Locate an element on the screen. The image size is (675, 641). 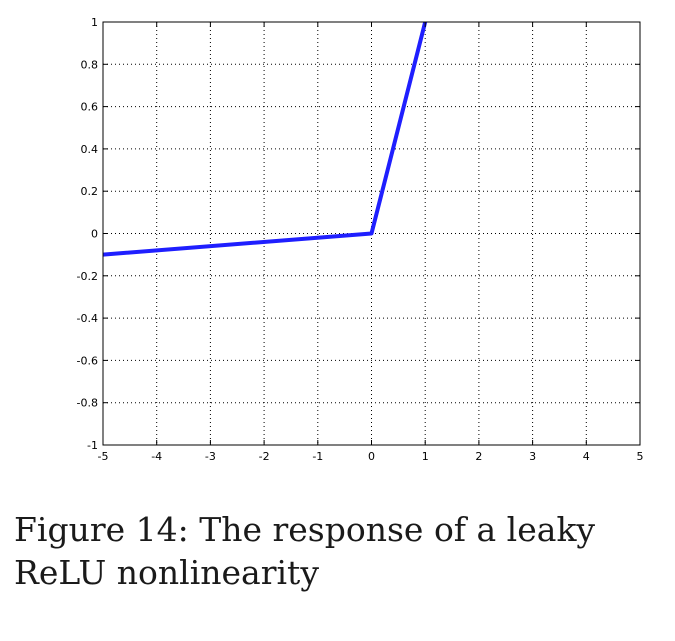
y-tick-label: -1 is located at coordinates (92, 445).